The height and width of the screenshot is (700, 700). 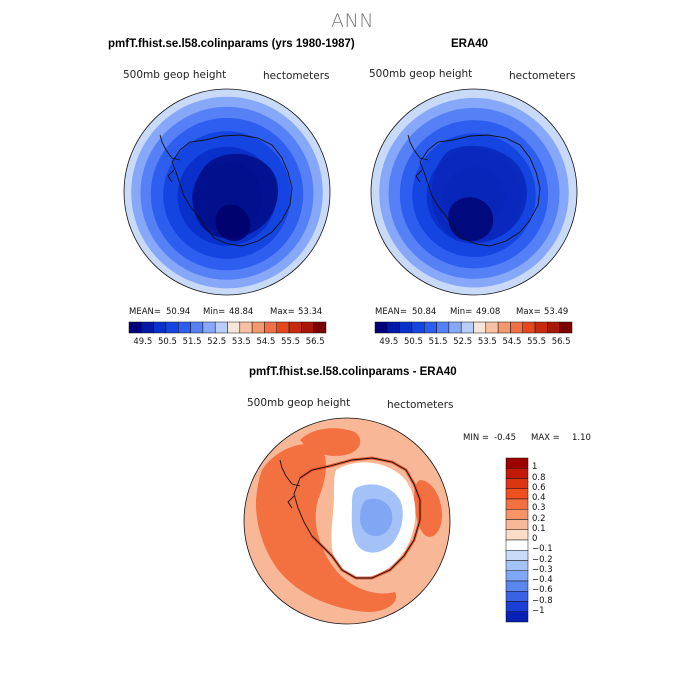 I want to click on panel1-max-label: Max=, so click(x=282, y=312).